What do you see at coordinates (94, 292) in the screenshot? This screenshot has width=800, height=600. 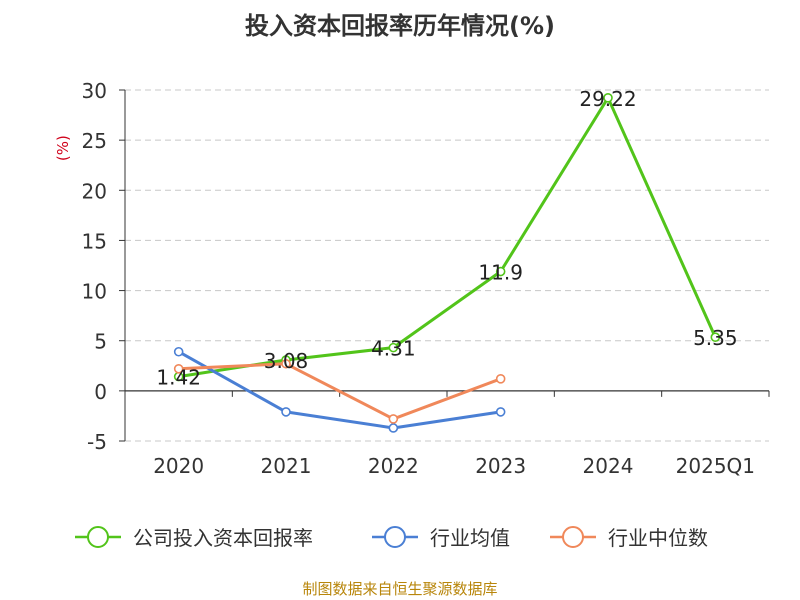 I see `y-tick-label: 10` at bounding box center [94, 292].